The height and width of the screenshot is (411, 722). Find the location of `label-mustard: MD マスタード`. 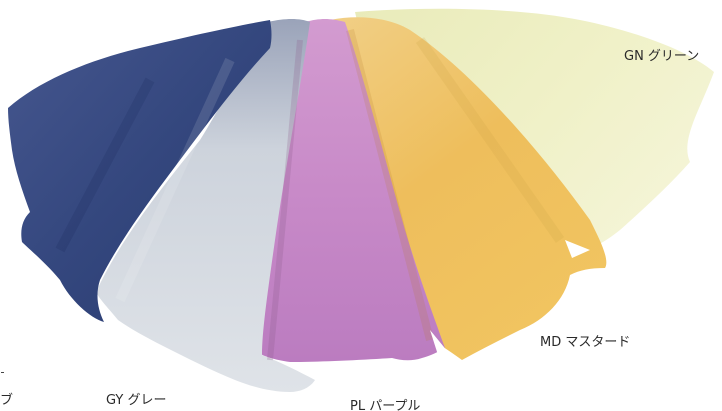

label-mustard: MD マスタード is located at coordinates (585, 342).